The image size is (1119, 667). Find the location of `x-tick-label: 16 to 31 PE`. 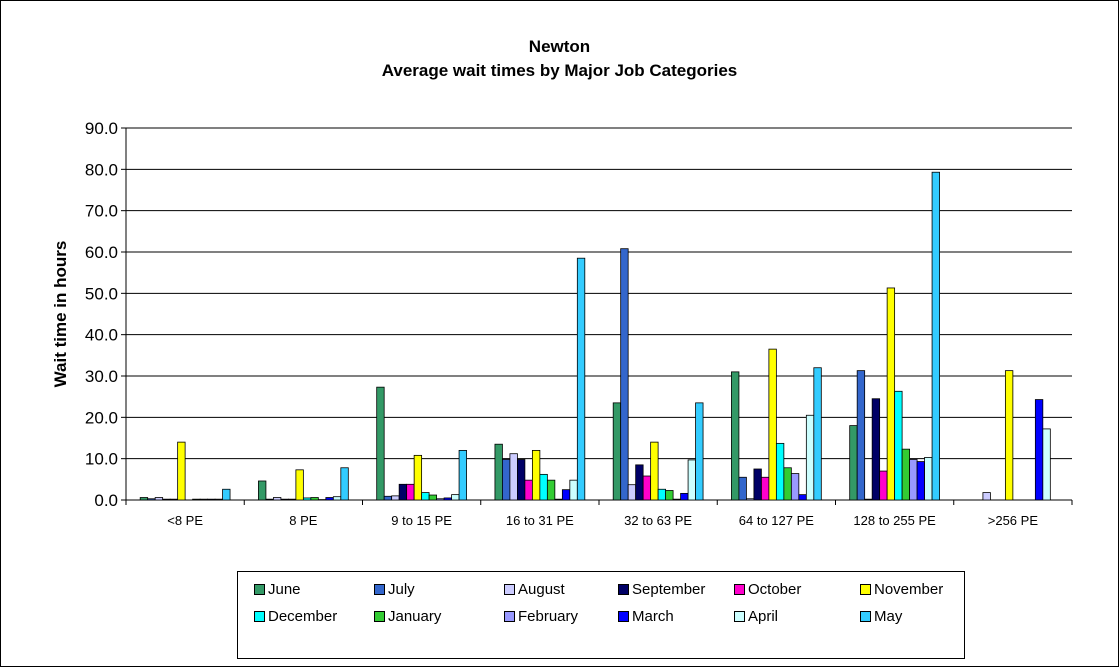

x-tick-label: 16 to 31 PE is located at coordinates (540, 520).